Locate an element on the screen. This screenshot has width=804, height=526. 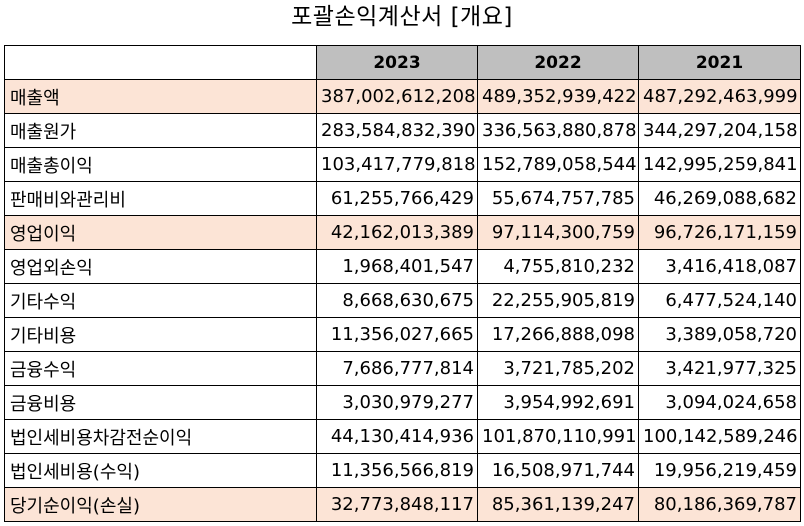
value-cell-2023: 8,668,630,675 is located at coordinates (397, 300).